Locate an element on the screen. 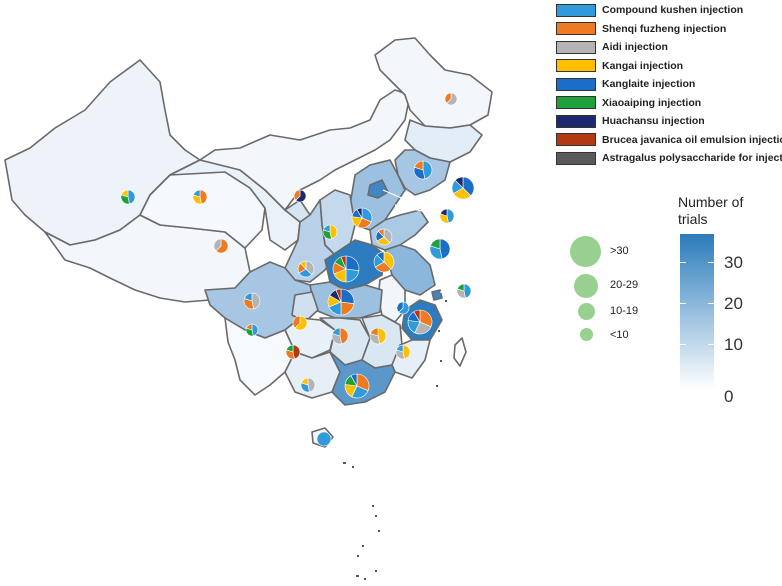  province-jilin is located at coordinates (443, 141).